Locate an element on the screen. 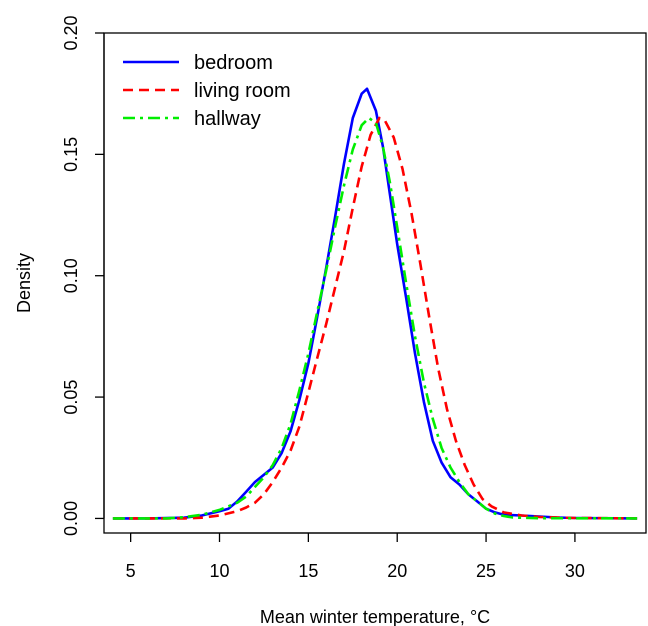  x-tick-label: 25 is located at coordinates (486, 571).